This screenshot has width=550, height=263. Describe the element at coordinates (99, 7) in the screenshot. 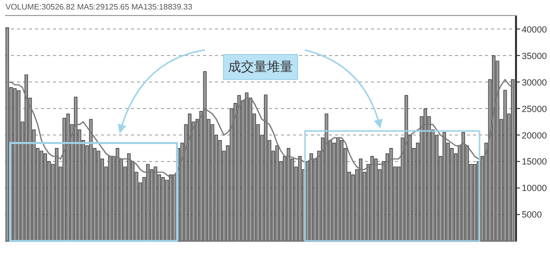

I see `chart-title: VOLUME:30526.82 MA5:29125.65 MA135:18839.33` at that location.